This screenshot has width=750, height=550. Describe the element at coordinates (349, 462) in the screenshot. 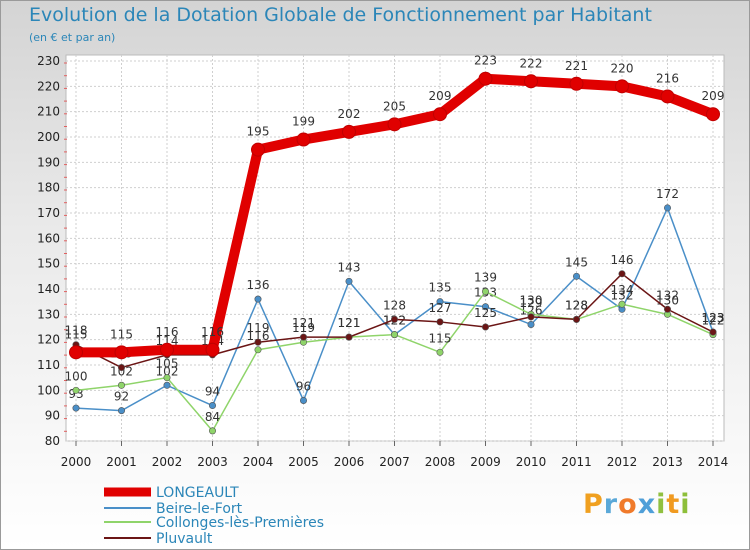

I see `x-tick-label: 2006` at that location.